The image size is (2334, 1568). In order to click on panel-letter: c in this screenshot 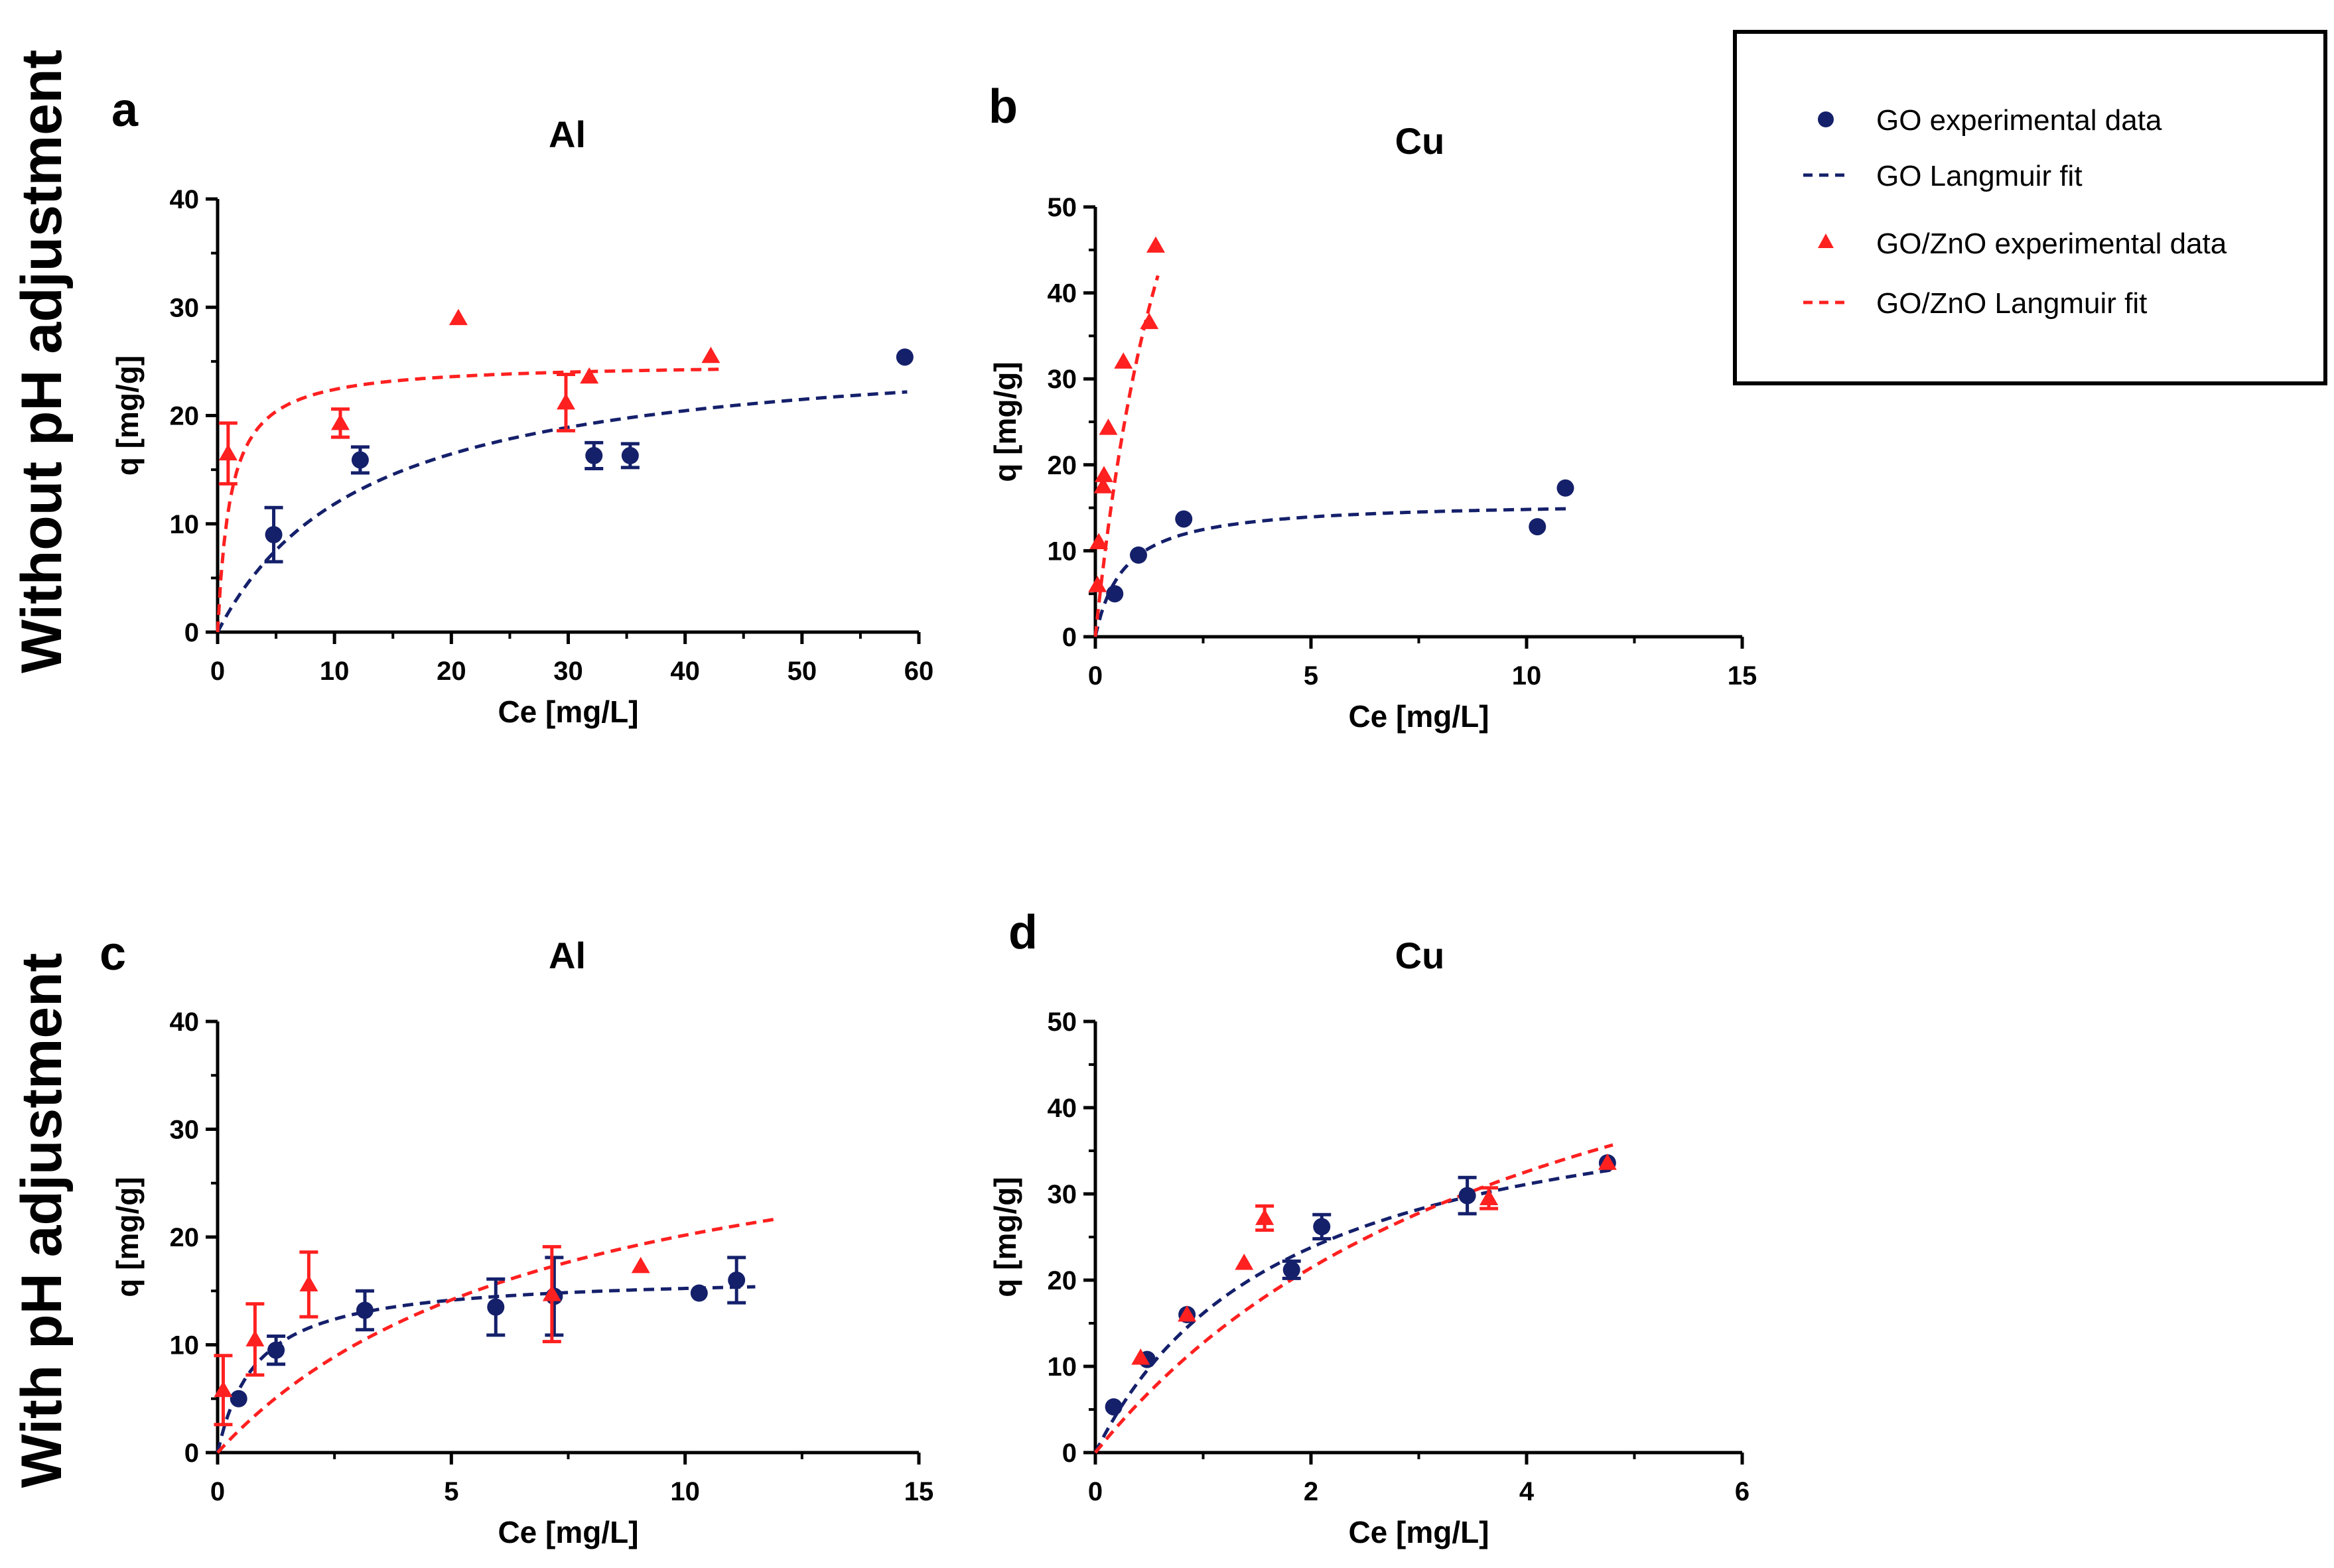, I will do `click(113, 954)`.